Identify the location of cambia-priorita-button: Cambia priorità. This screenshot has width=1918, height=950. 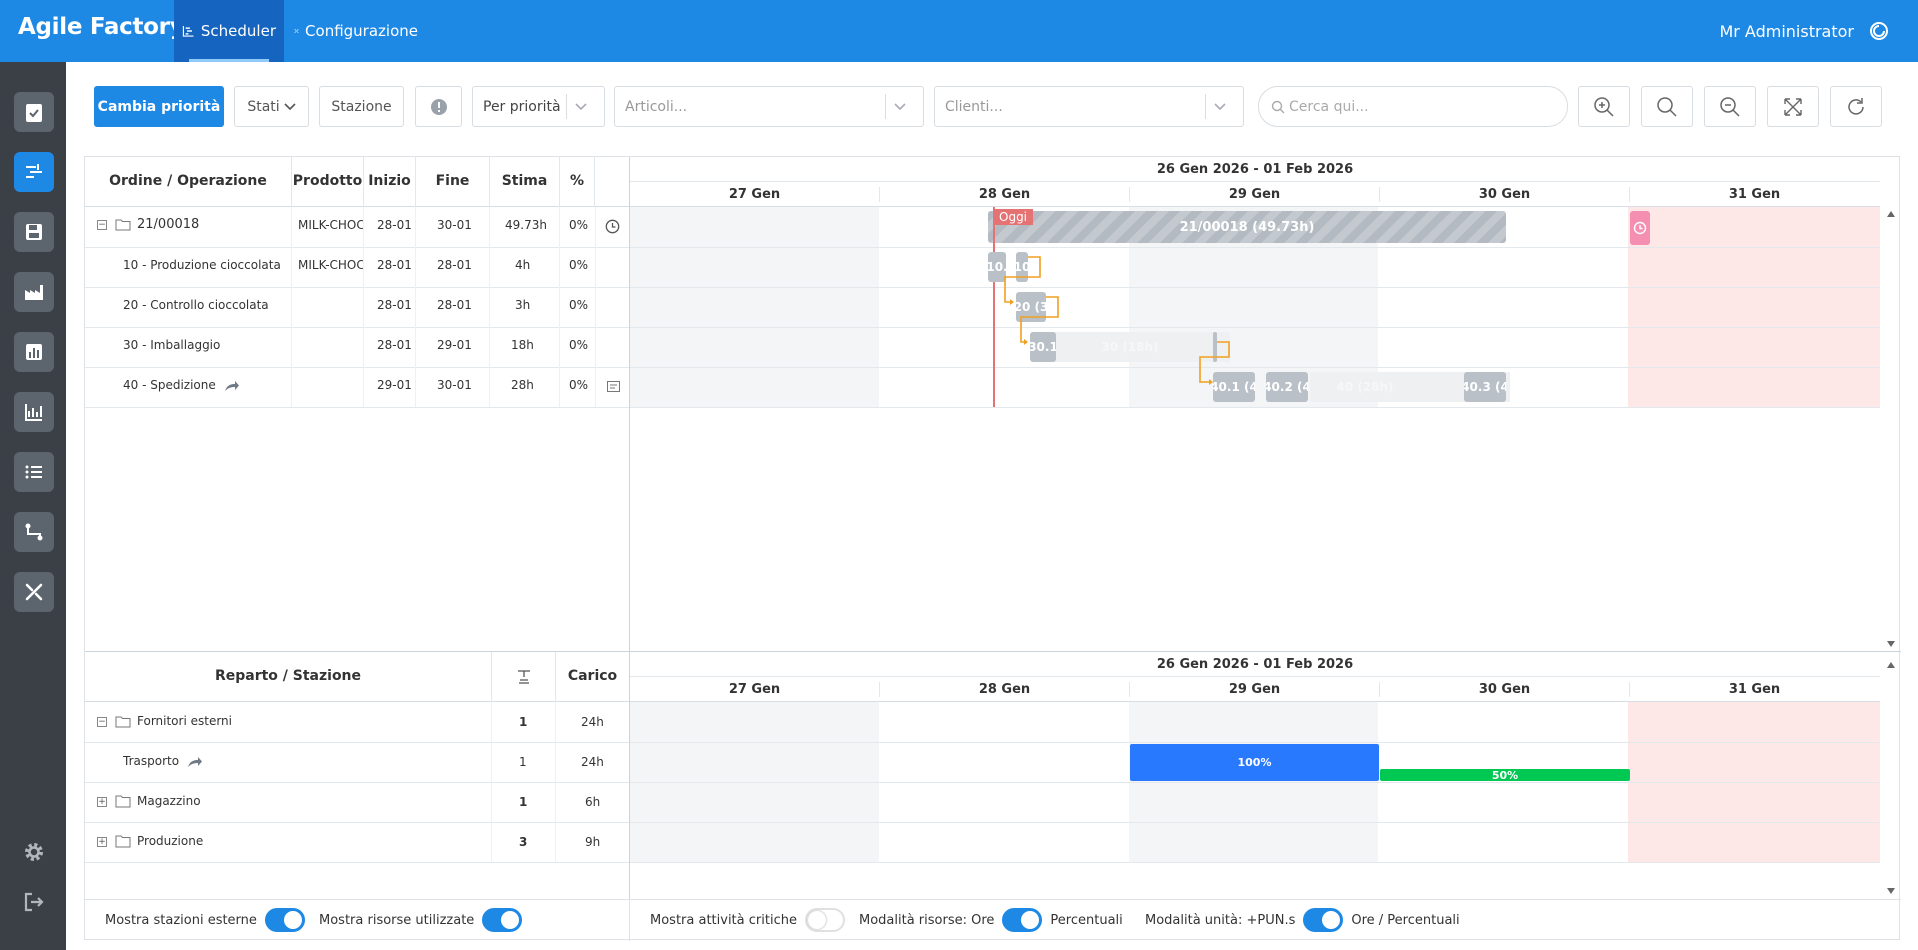
(159, 106).